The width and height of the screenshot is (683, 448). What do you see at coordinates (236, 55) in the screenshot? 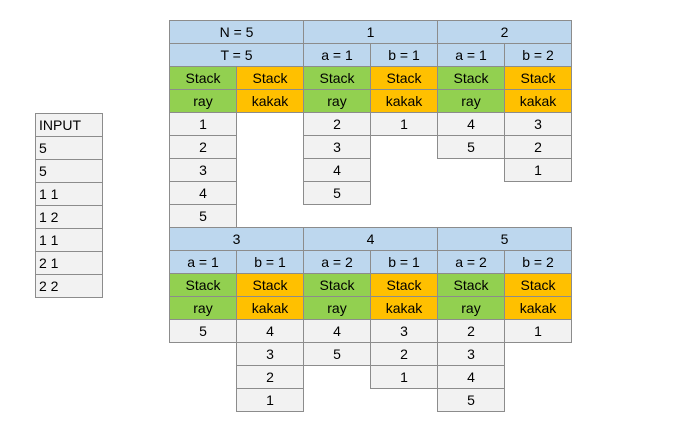
I see `header-t: T = 5` at bounding box center [236, 55].